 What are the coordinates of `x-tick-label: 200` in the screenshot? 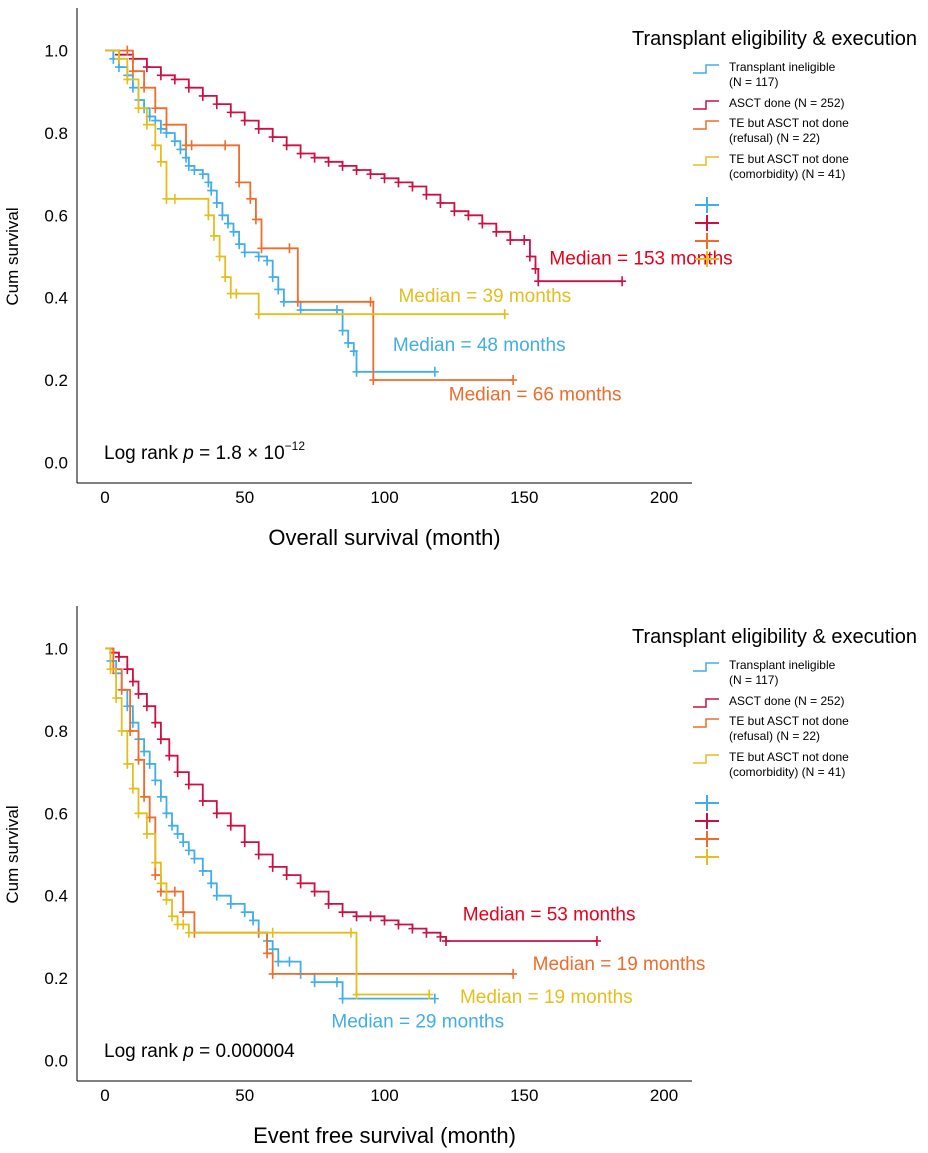 It's located at (664, 497).